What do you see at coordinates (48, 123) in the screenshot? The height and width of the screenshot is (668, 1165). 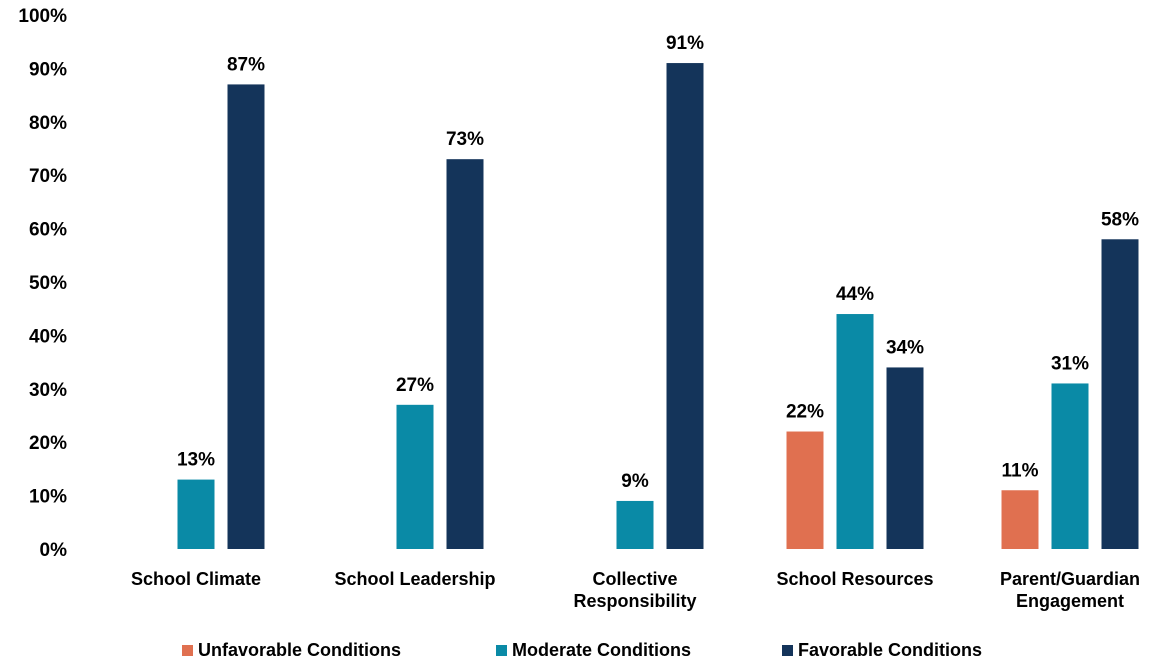 I see `y-tick-label: 80%` at bounding box center [48, 123].